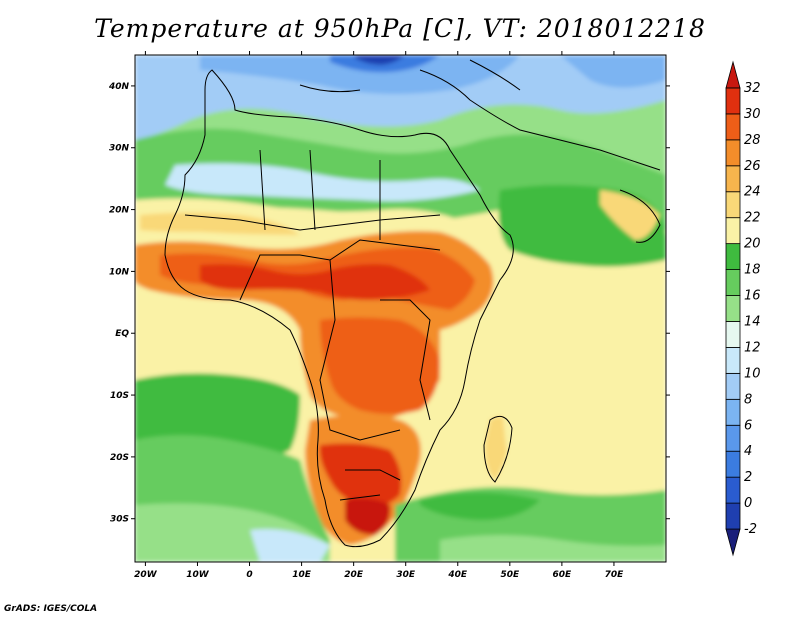  What do you see at coordinates (752, 192) in the screenshot?
I see `colorbar-label: 24` at bounding box center [752, 192].